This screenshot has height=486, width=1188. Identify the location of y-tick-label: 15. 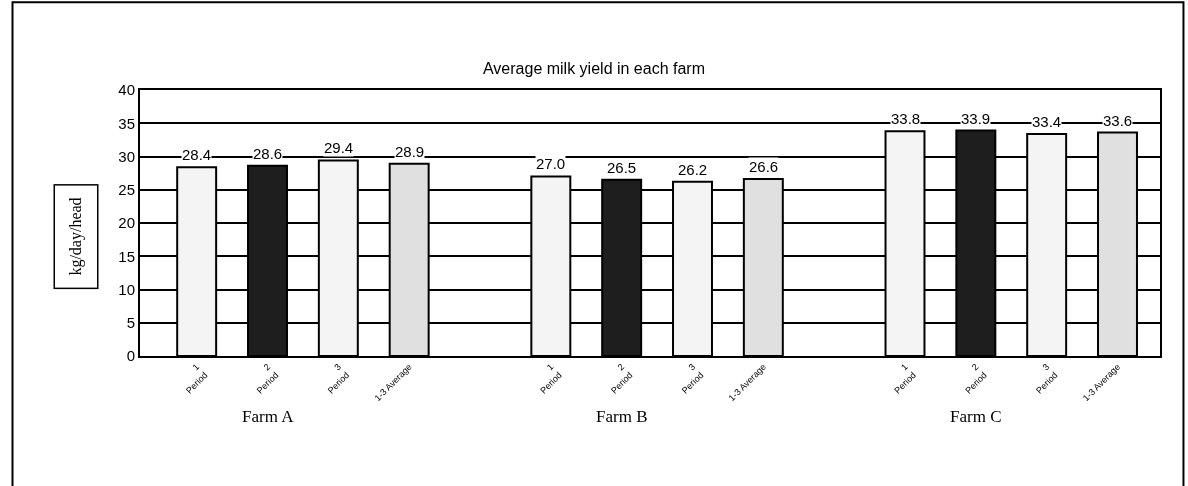
(126, 256).